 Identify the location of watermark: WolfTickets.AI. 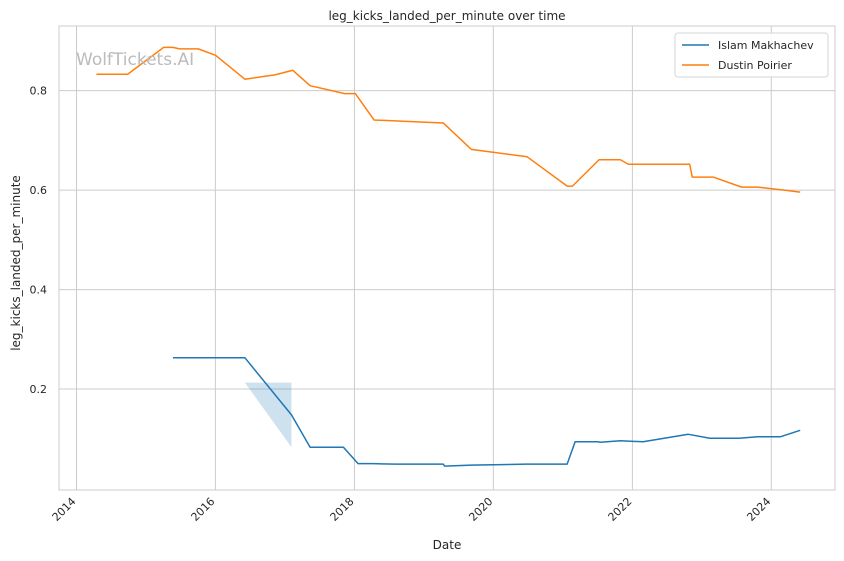
(135, 60).